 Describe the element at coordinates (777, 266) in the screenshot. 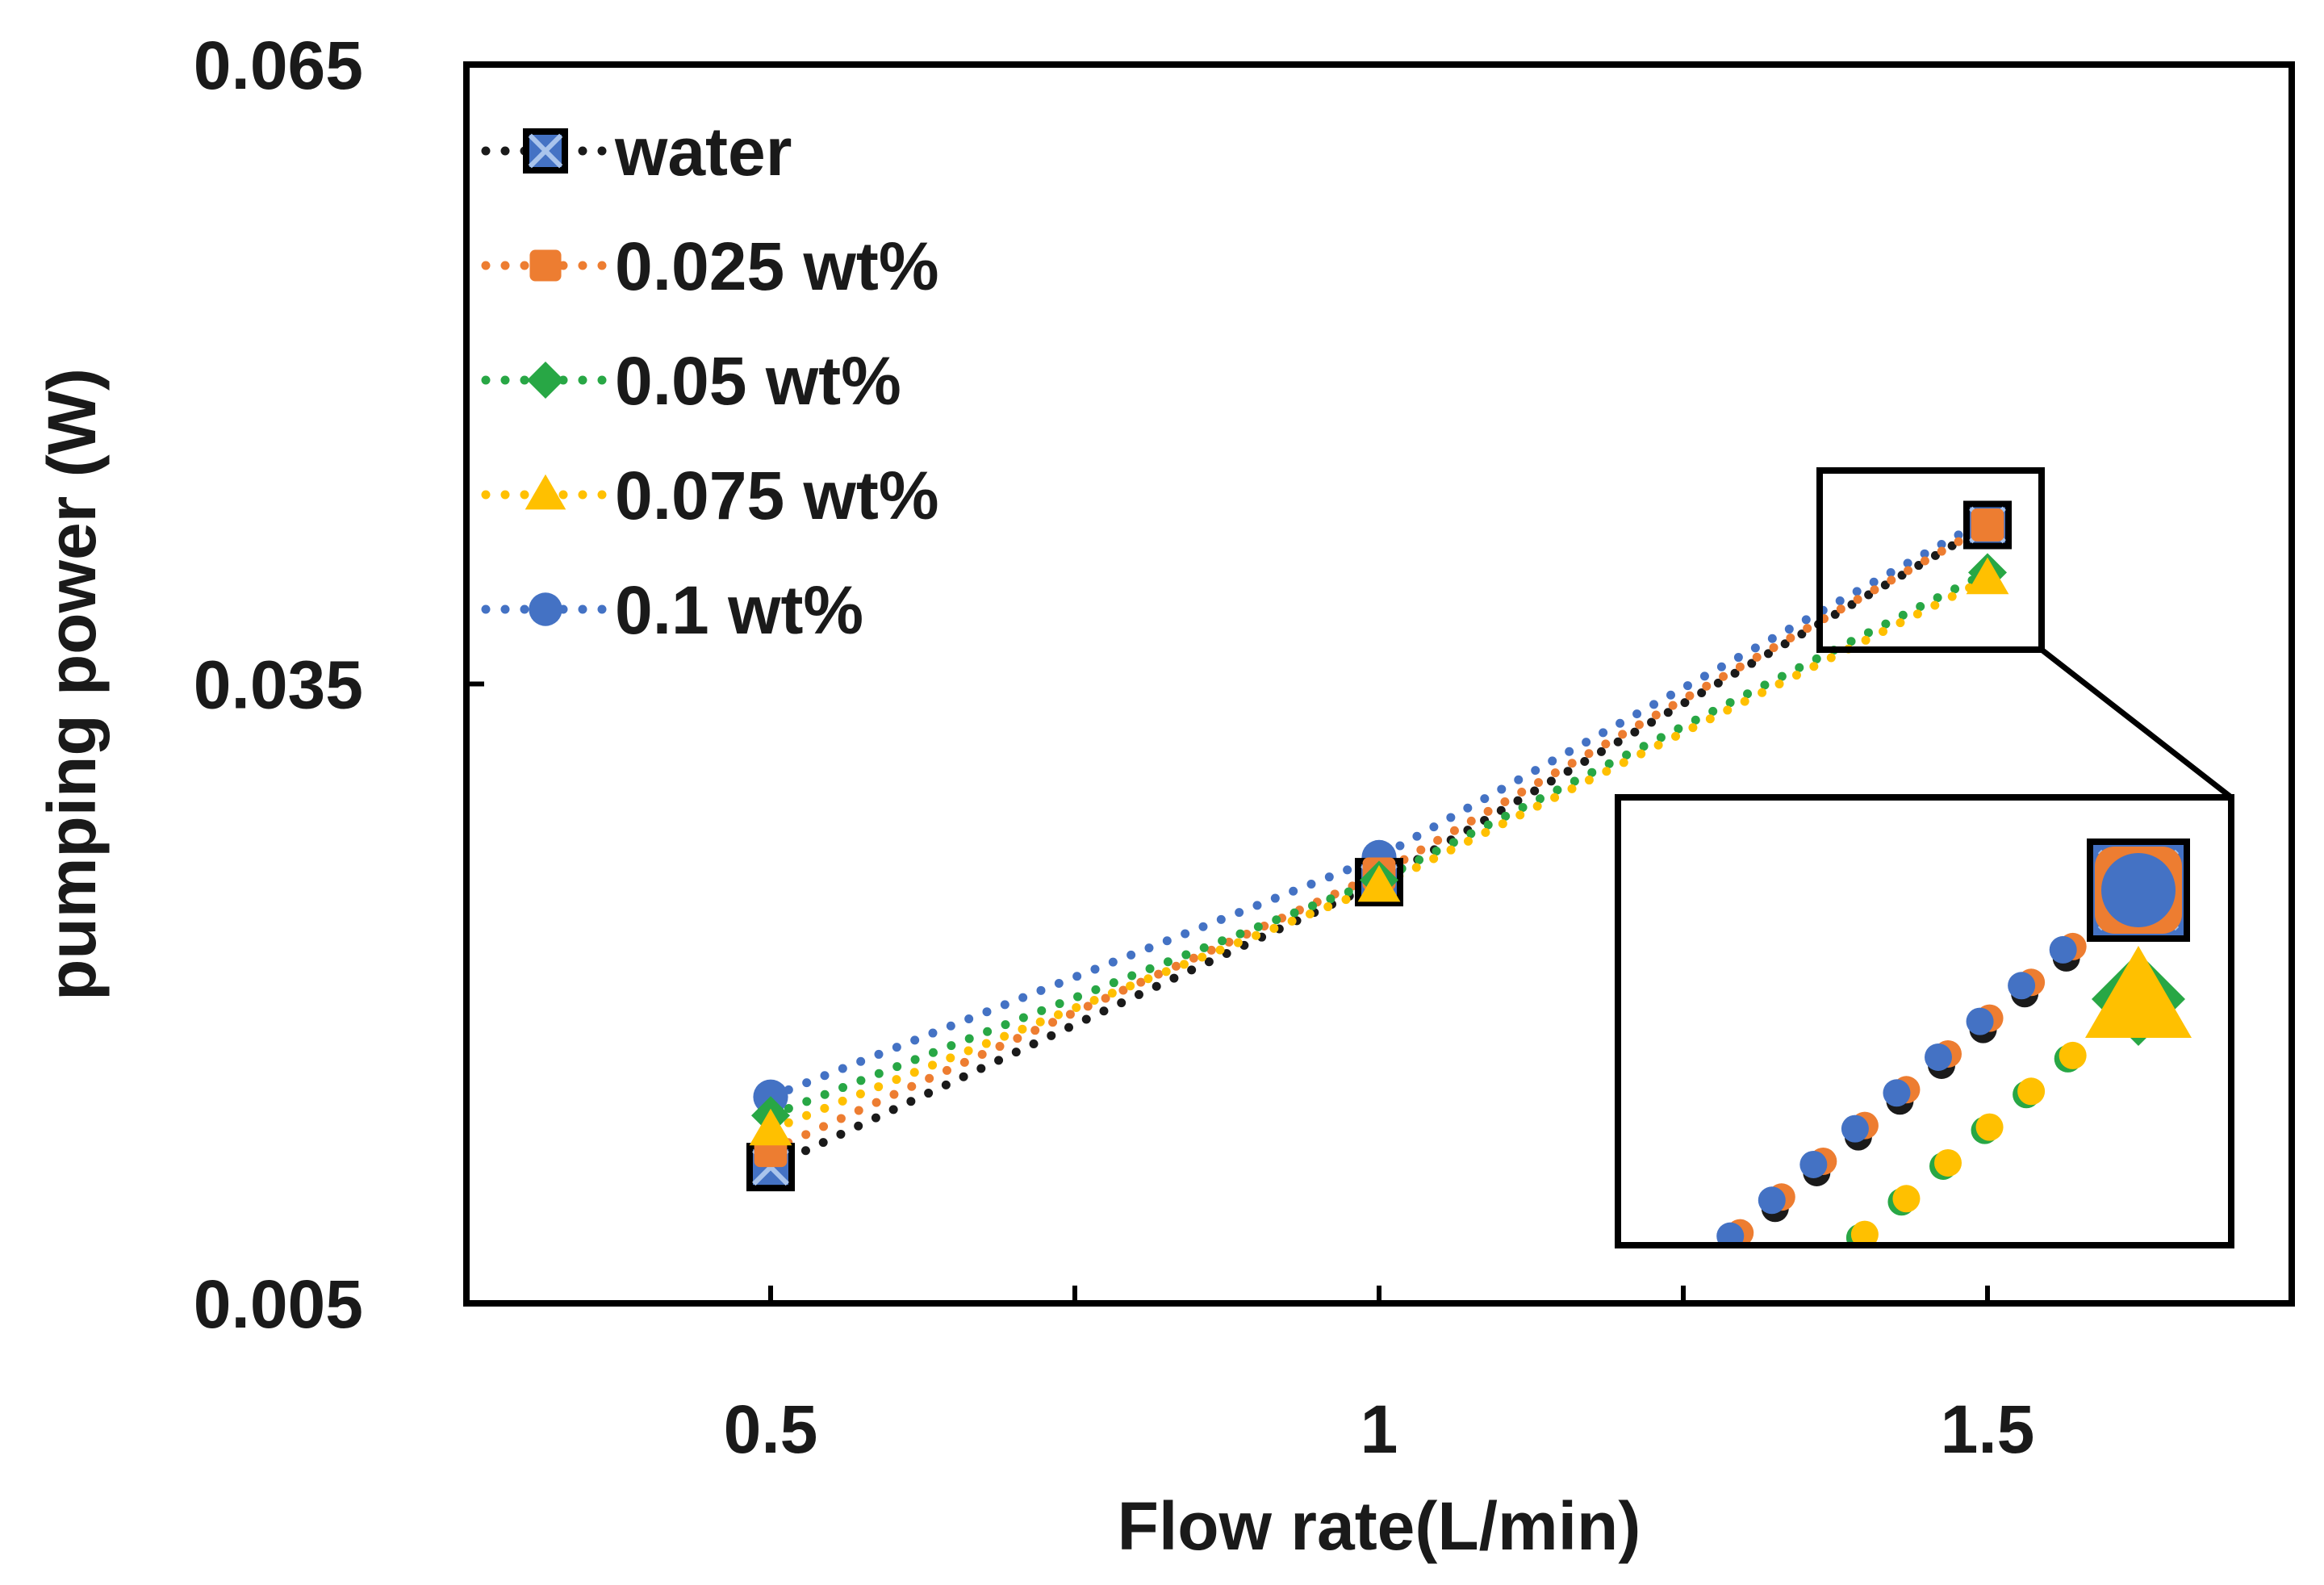

I see `legend-label-1: 0.025 wt%` at that location.